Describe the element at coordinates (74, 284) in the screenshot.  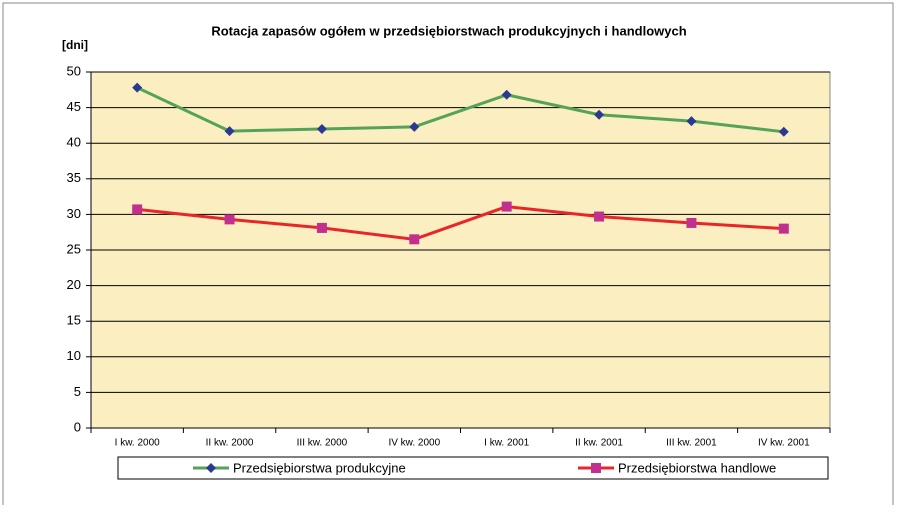
I see `y-tick-label: 20` at that location.